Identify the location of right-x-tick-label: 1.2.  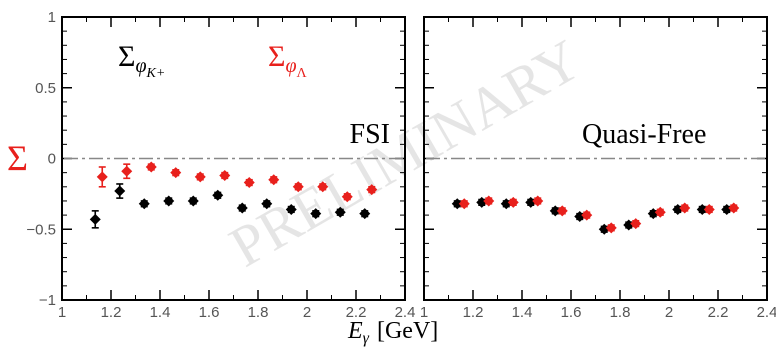
(473, 312).